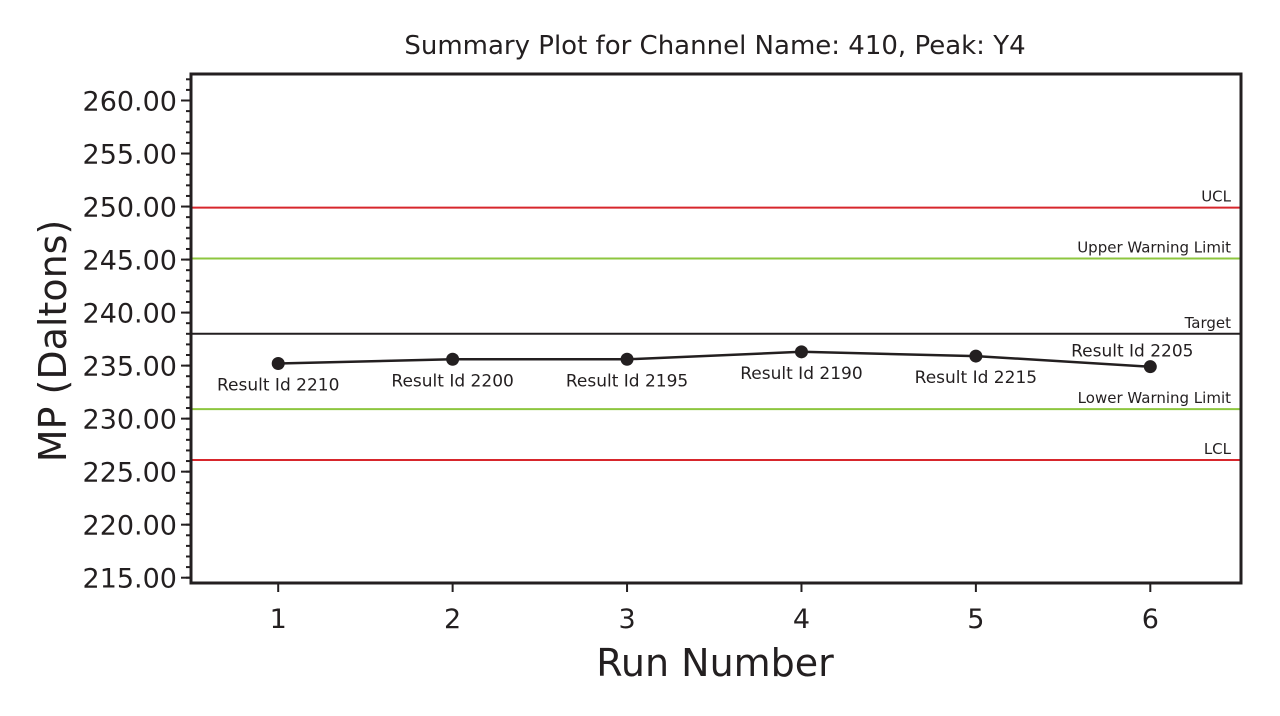 This screenshot has width=1280, height=716. I want to click on y-tick-label: 260.00, so click(130, 102).